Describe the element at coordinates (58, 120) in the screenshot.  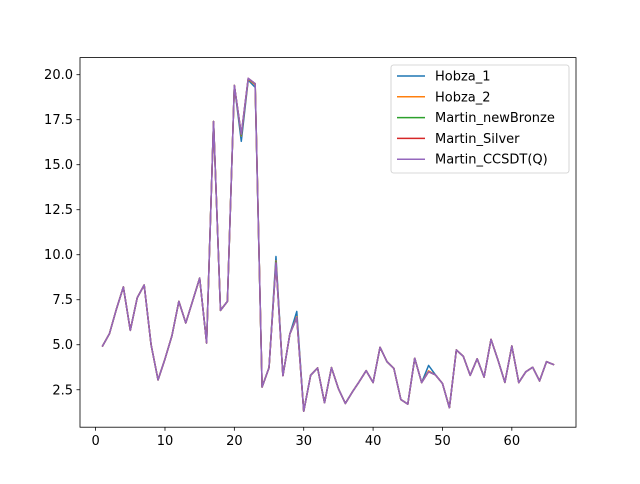
I see `y-tick-label: 17.5` at that location.